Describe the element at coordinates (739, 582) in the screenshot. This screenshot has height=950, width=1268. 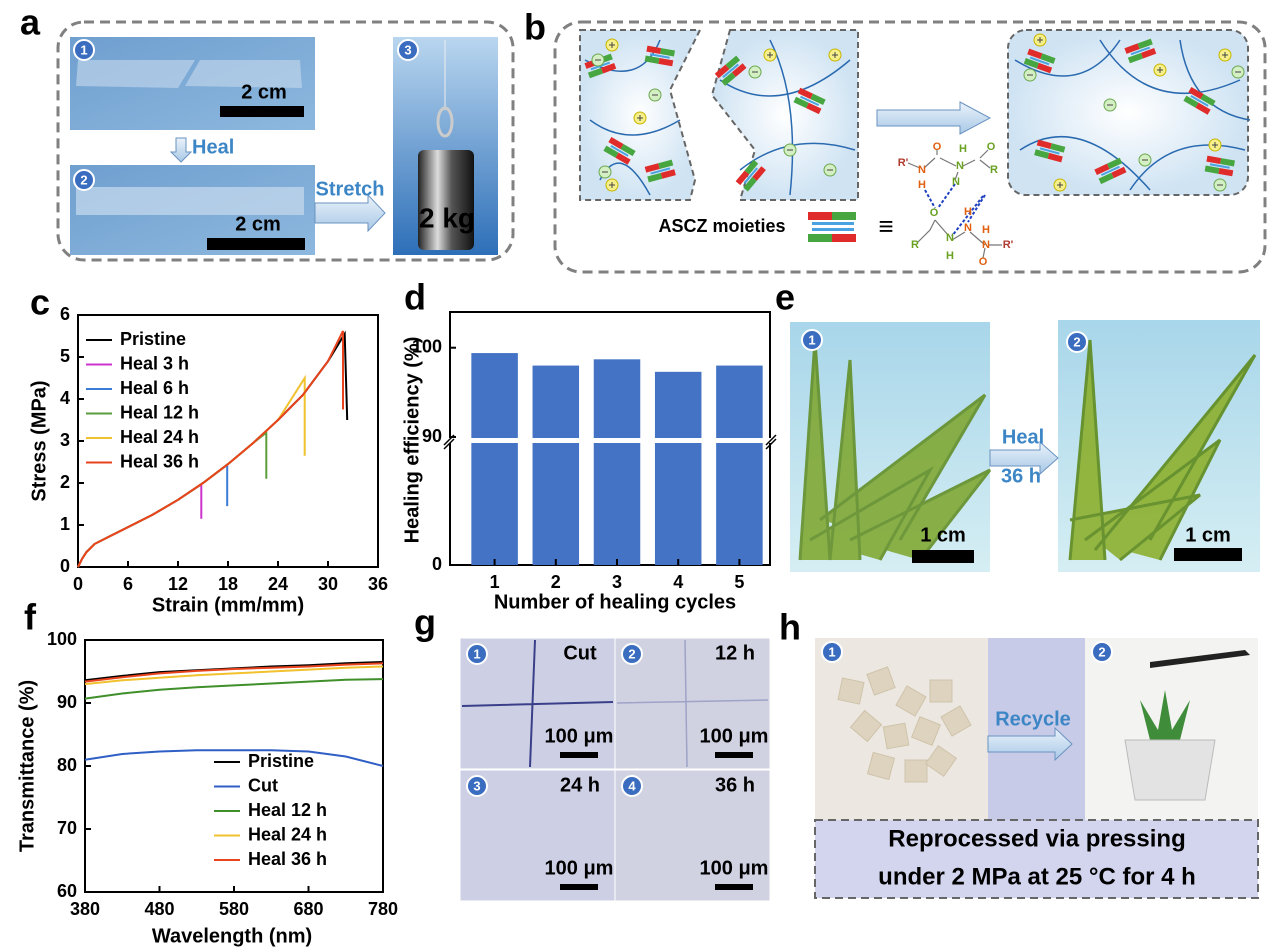
I see `x-tick-label: 5` at that location.